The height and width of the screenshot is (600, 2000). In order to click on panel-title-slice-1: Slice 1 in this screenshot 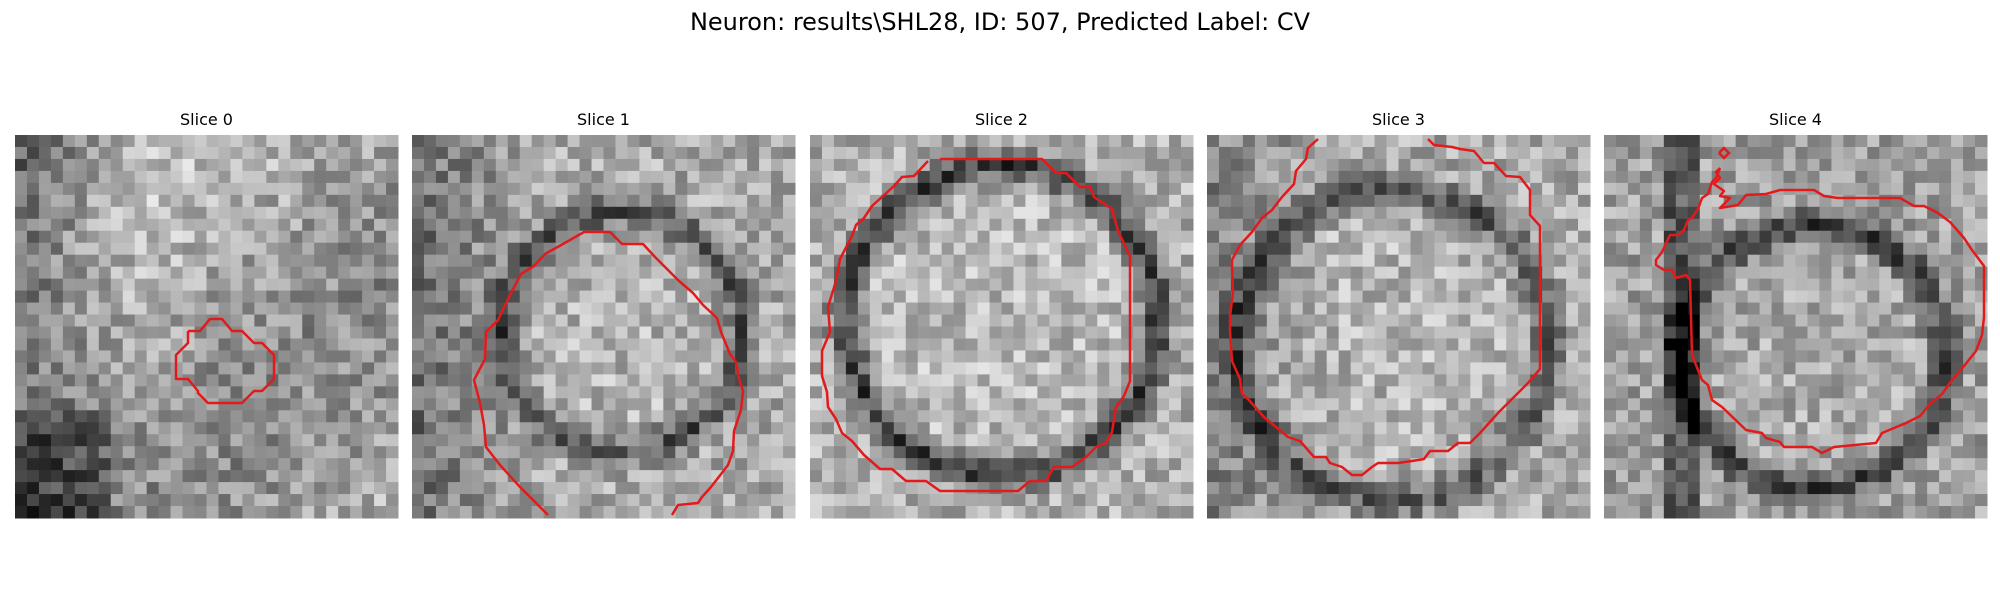, I will do `click(603, 119)`.